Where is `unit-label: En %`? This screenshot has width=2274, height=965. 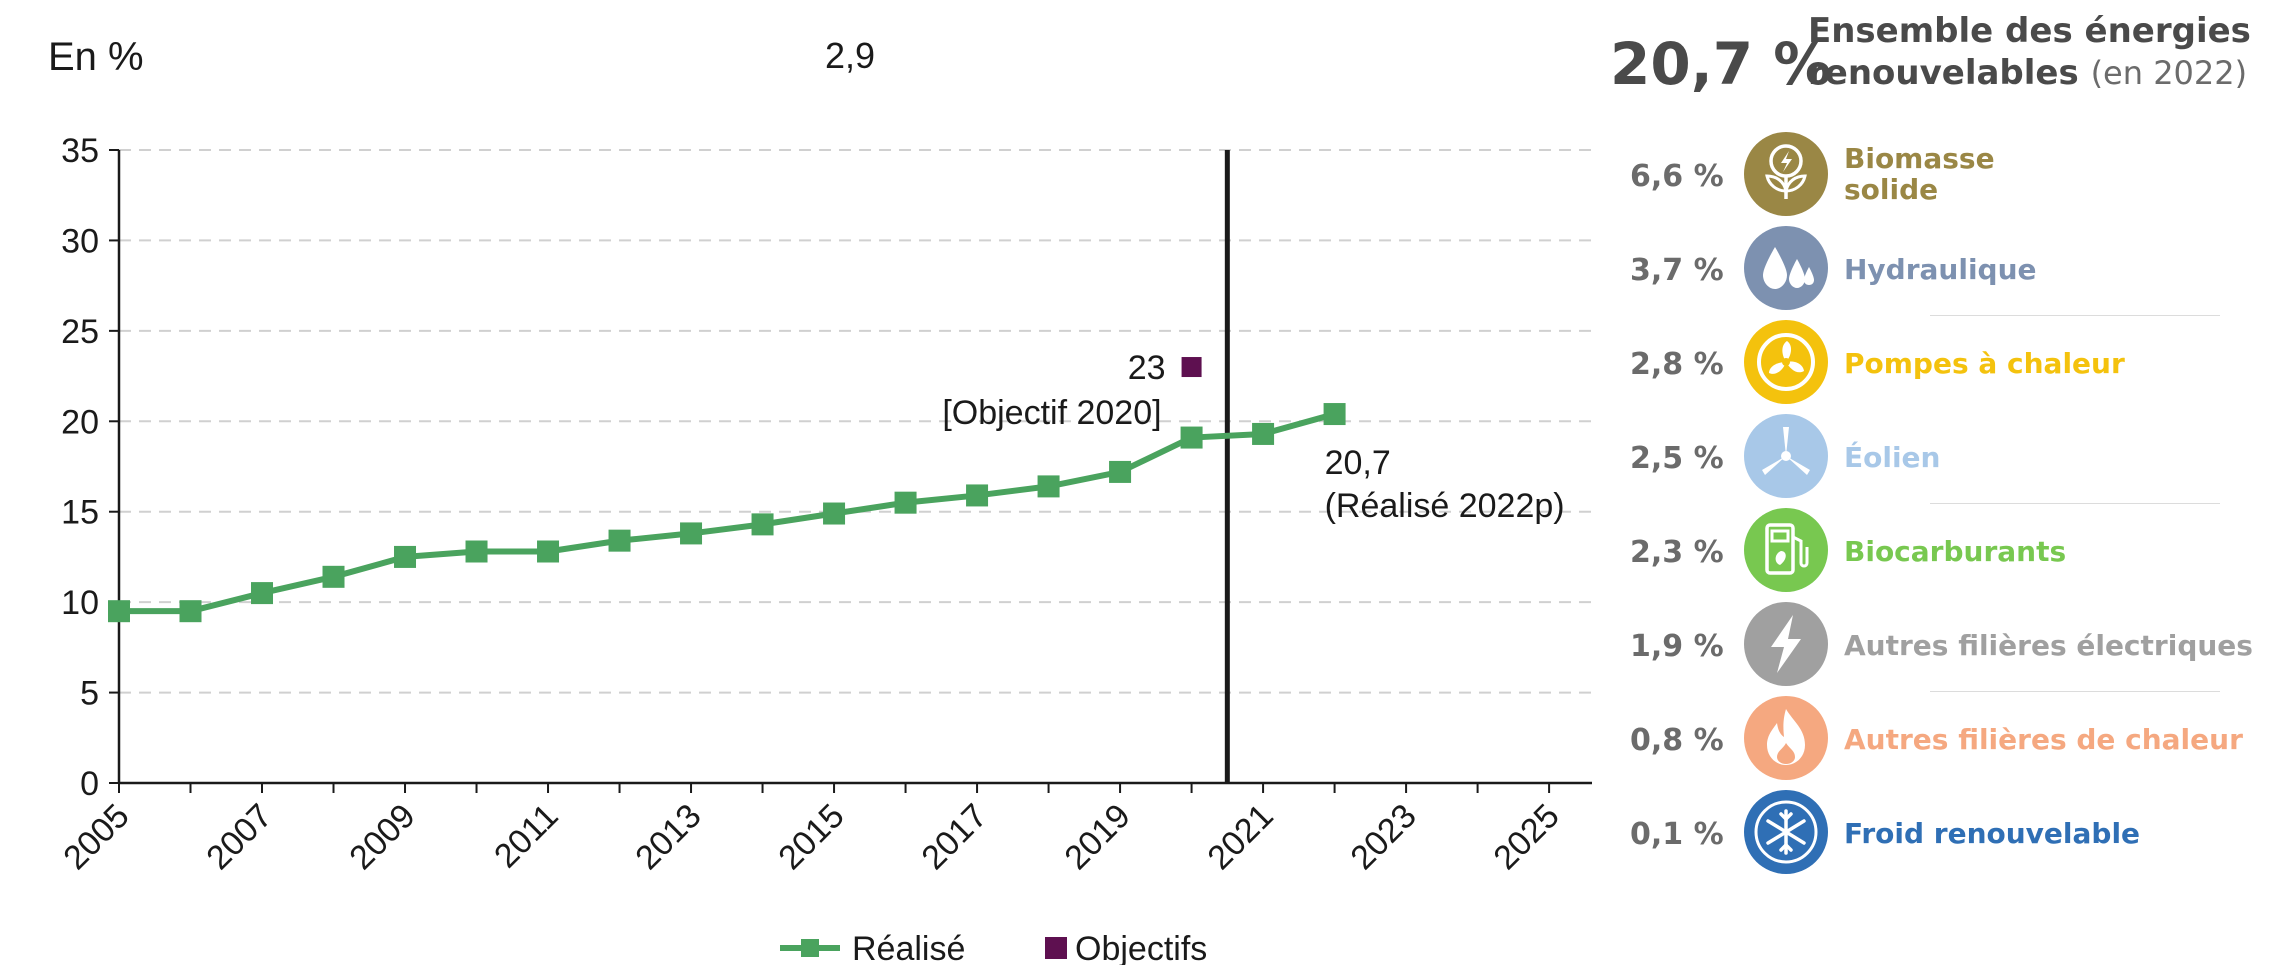
unit-label: En % is located at coordinates (96, 57).